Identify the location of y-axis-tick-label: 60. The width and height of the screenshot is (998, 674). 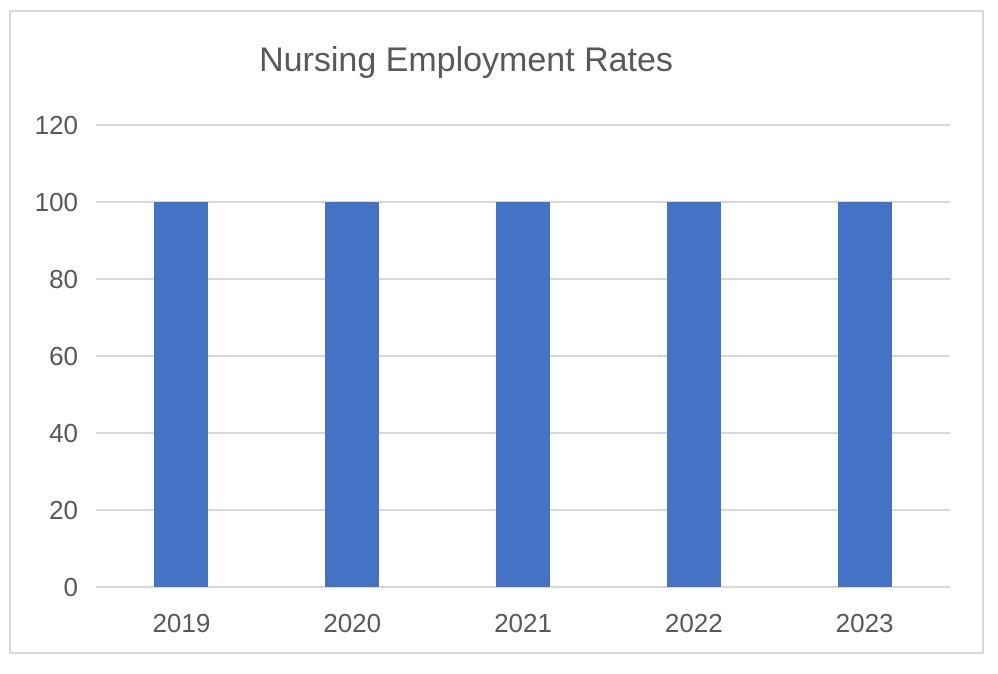
(63, 356).